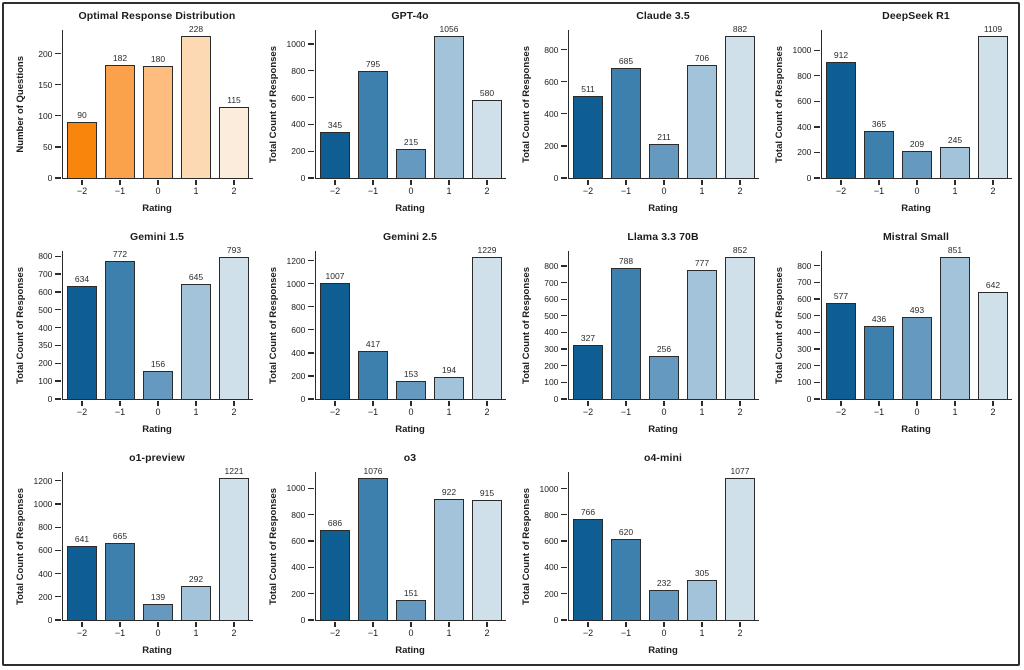  I want to click on bar-value-label: 139, so click(158, 596).